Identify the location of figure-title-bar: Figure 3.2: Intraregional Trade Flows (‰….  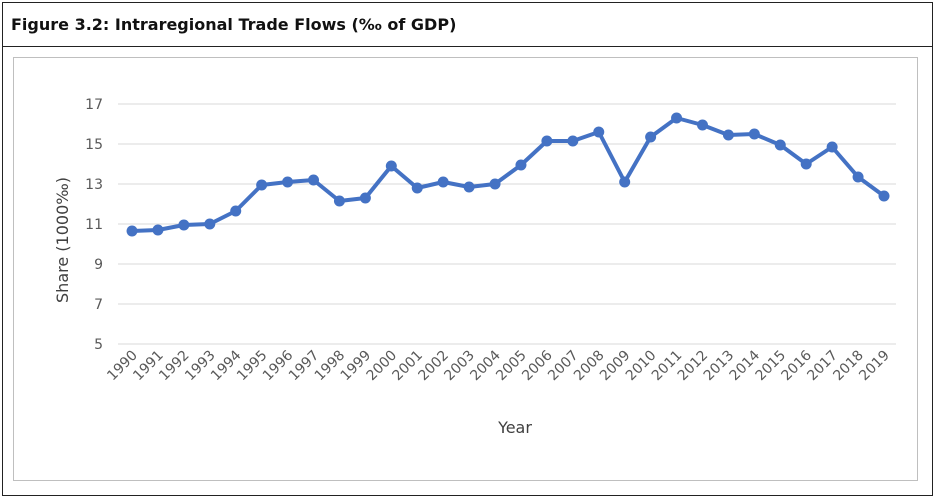
(467, 25).